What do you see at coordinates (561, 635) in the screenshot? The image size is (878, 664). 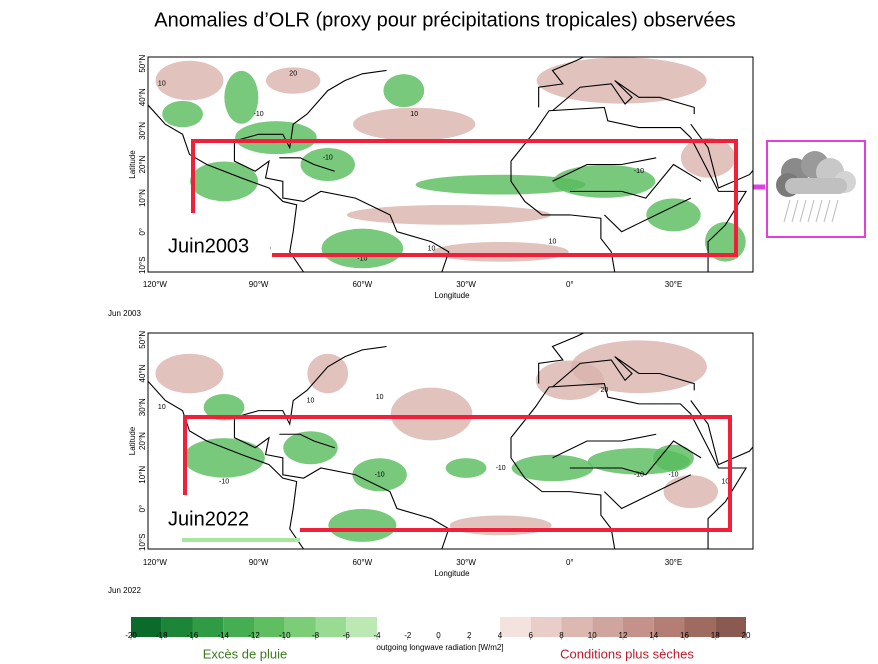 I see `colorbar-tick-label: 8` at bounding box center [561, 635].